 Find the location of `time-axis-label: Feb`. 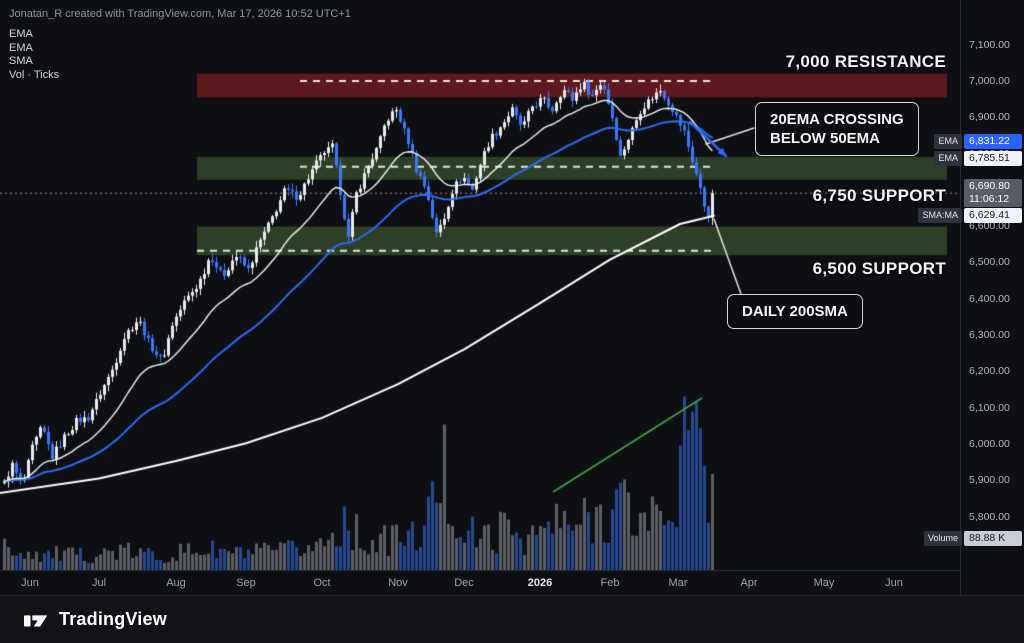

time-axis-label: Feb is located at coordinates (610, 583).